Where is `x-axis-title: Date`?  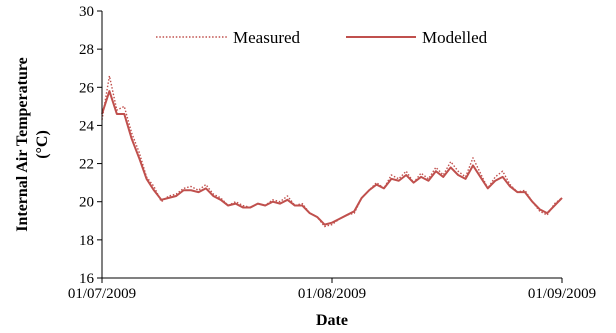
x-axis-title: Date is located at coordinates (332, 320).